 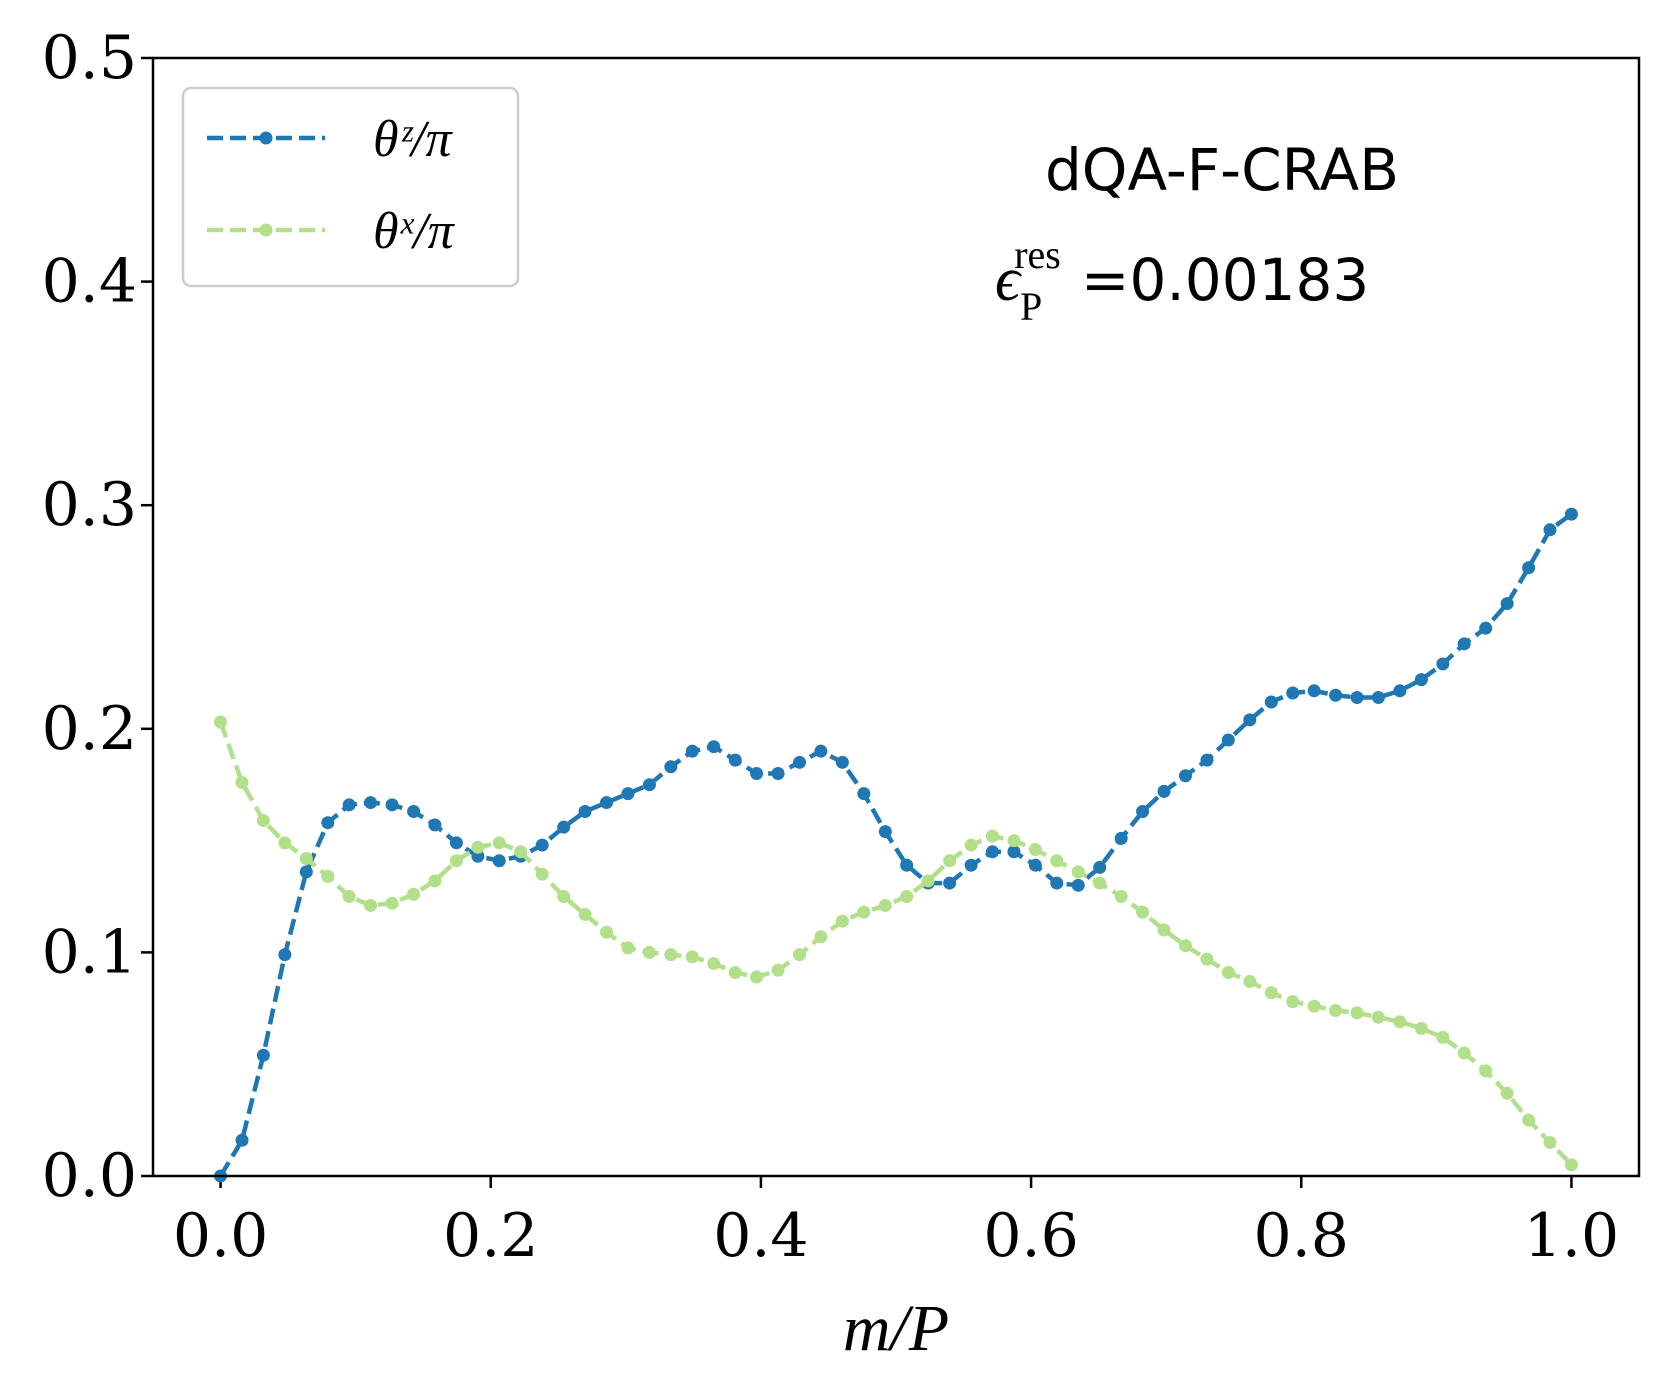 What do you see at coordinates (89, 58) in the screenshot?
I see `y-tick-label: 0.5` at bounding box center [89, 58].